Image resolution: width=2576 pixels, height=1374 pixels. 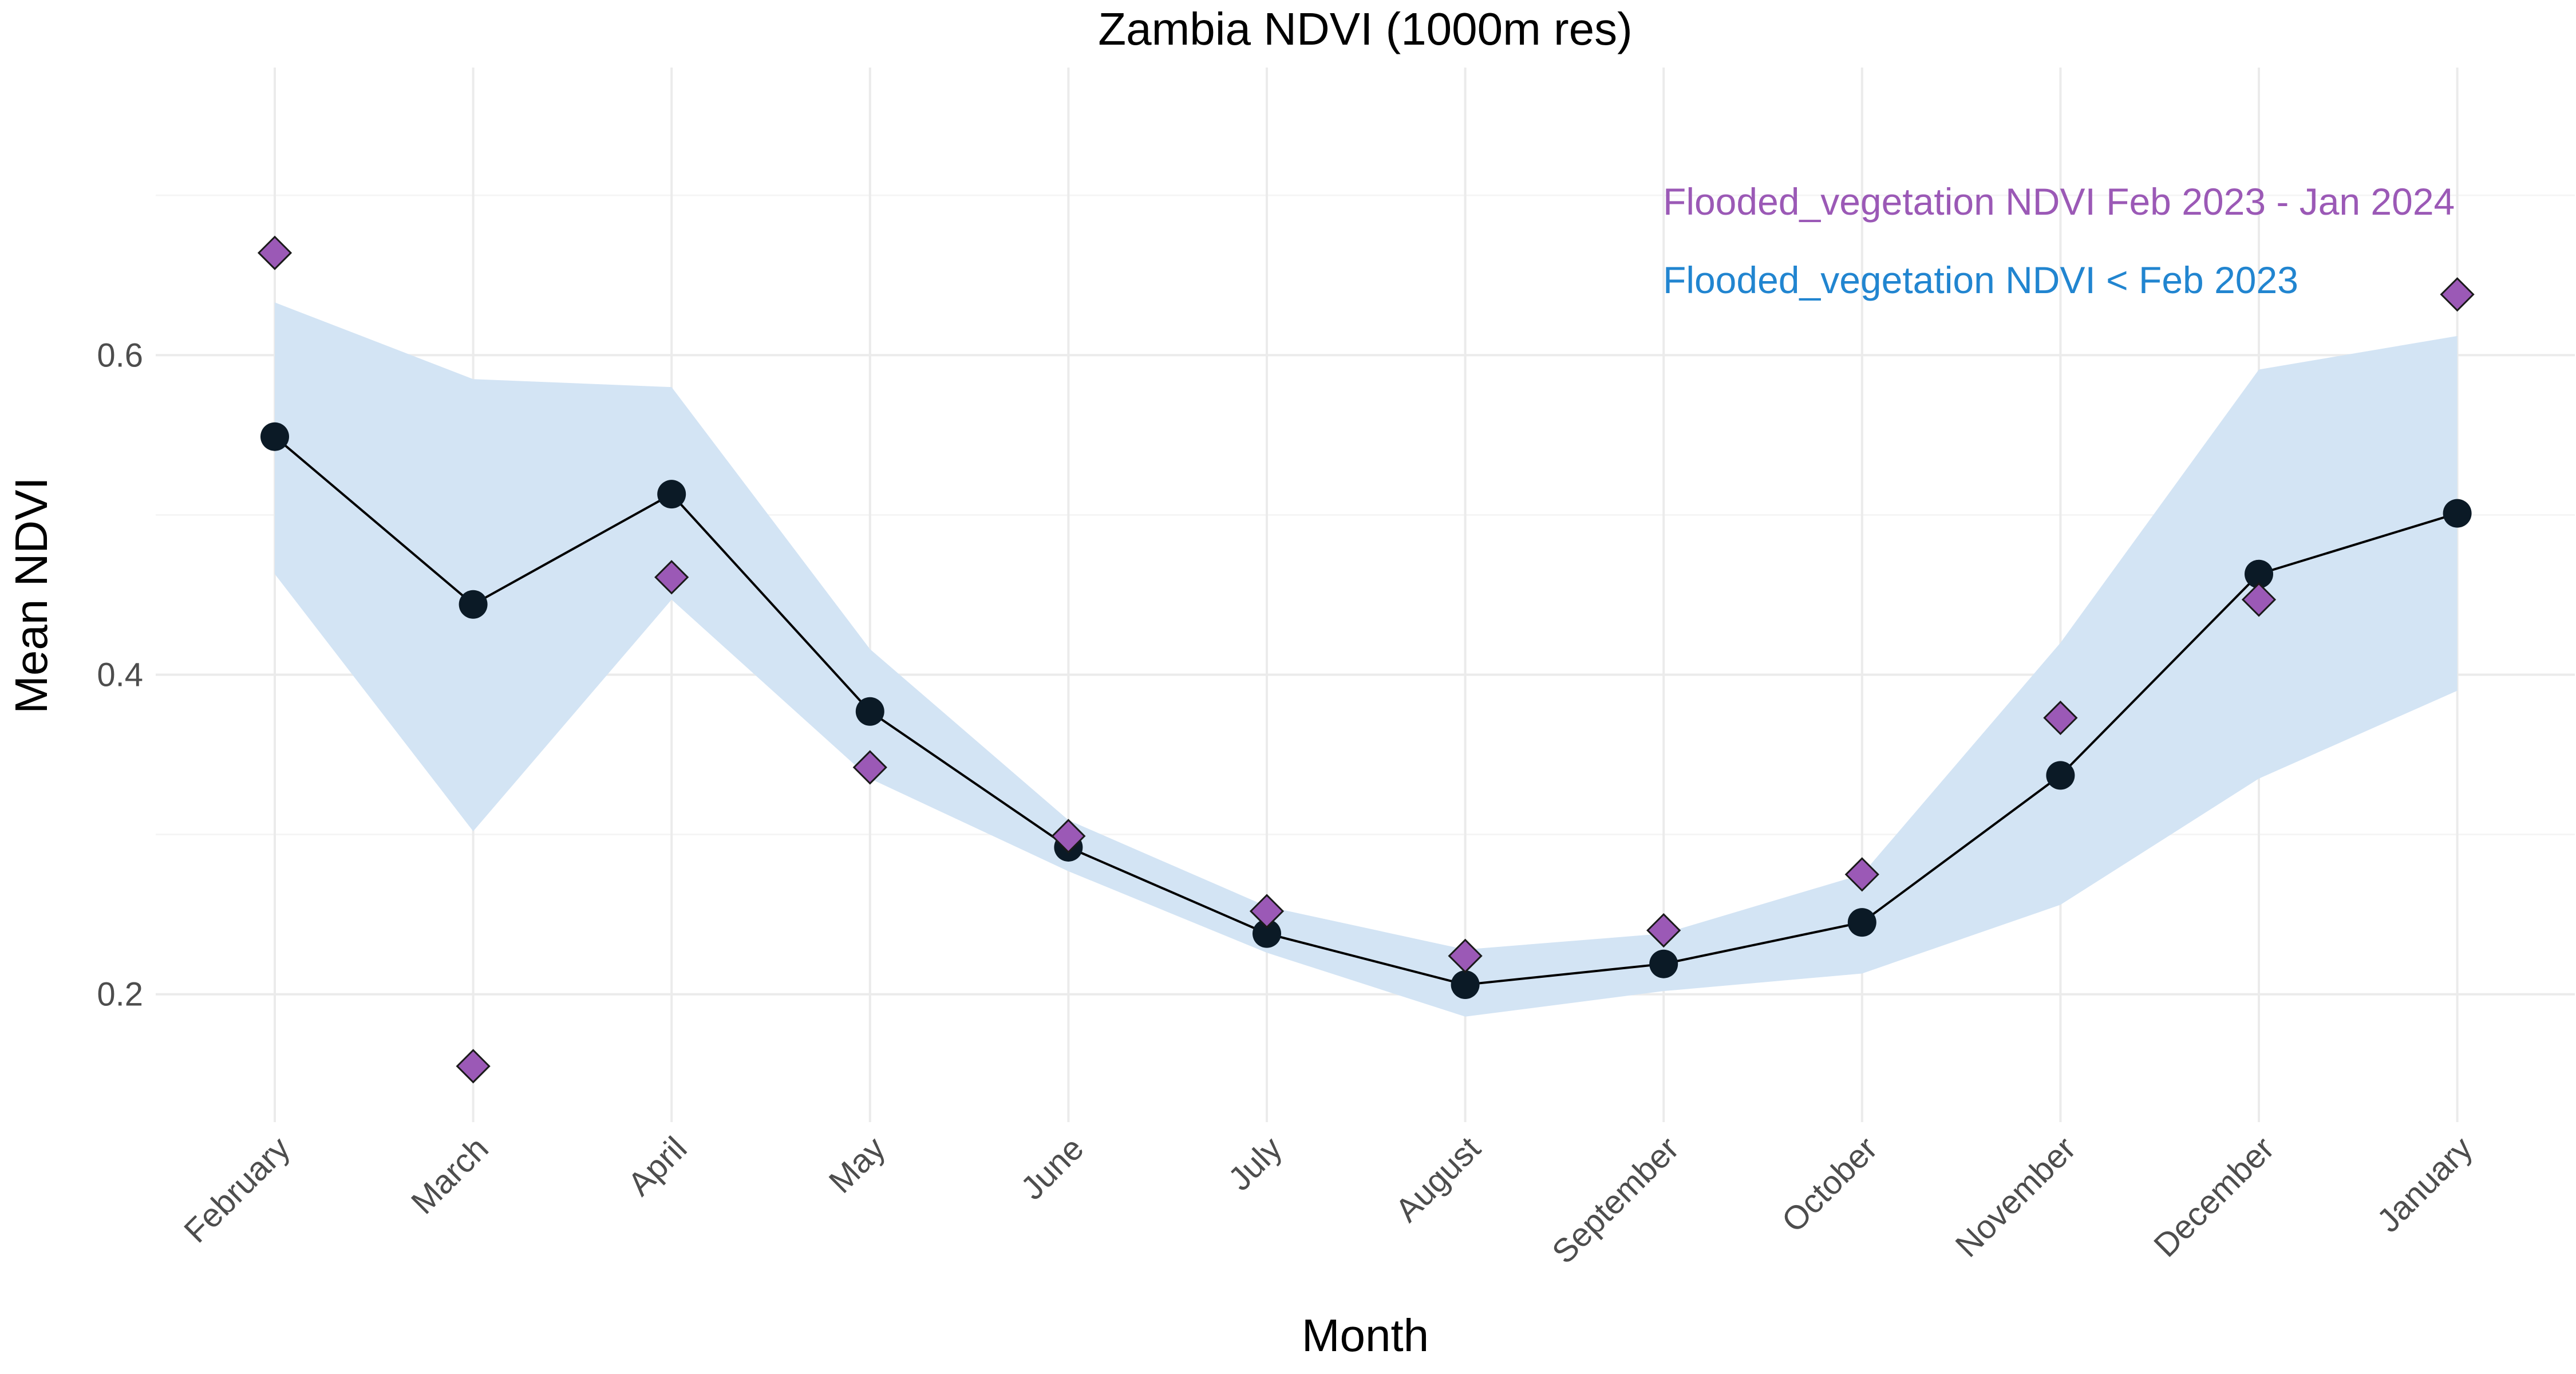 What do you see at coordinates (857, 1165) in the screenshot?
I see `x-tick-label: May` at bounding box center [857, 1165].